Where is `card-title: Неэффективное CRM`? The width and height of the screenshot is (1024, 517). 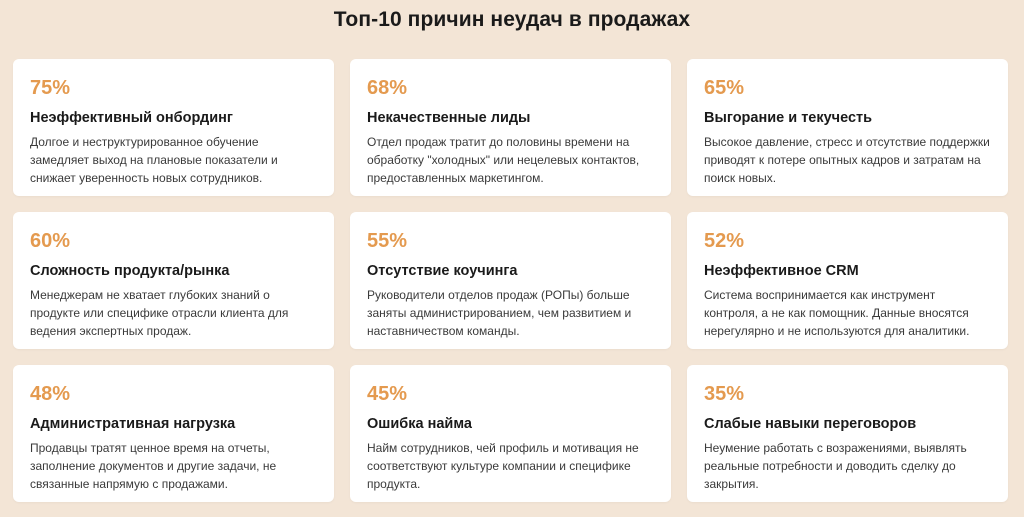 card-title: Неэффективное CRM is located at coordinates (781, 271).